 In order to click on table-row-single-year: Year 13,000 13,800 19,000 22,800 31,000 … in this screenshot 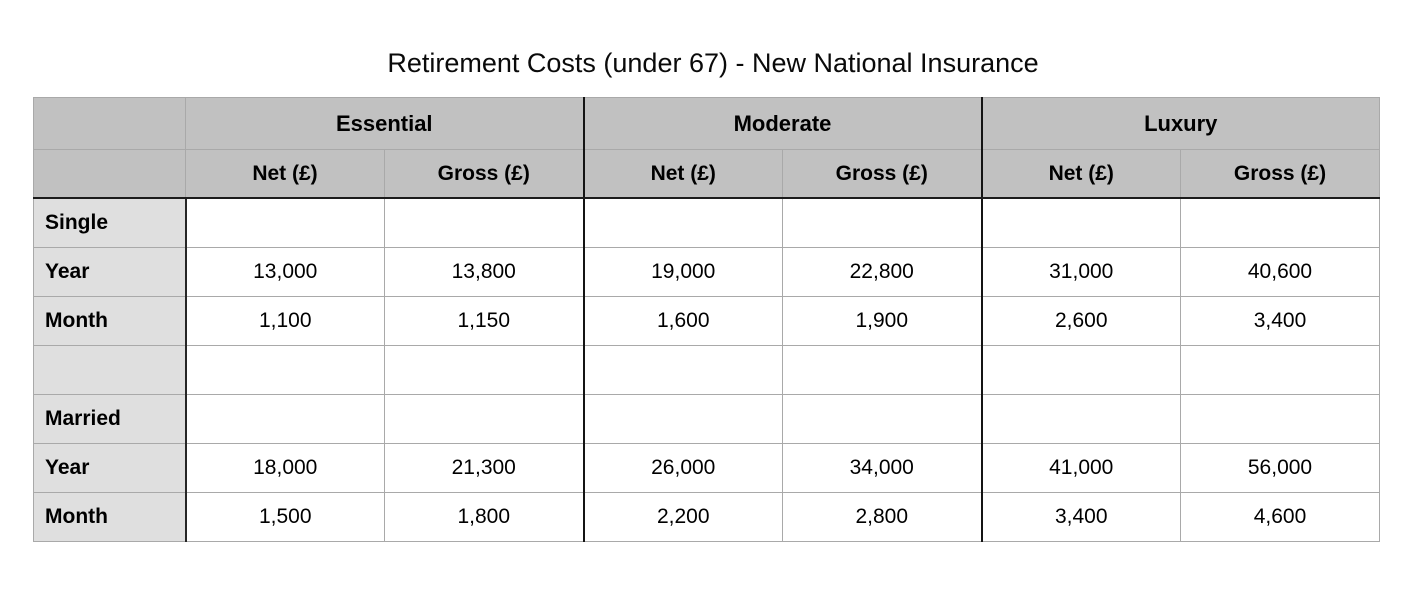, I will do `click(706, 272)`.